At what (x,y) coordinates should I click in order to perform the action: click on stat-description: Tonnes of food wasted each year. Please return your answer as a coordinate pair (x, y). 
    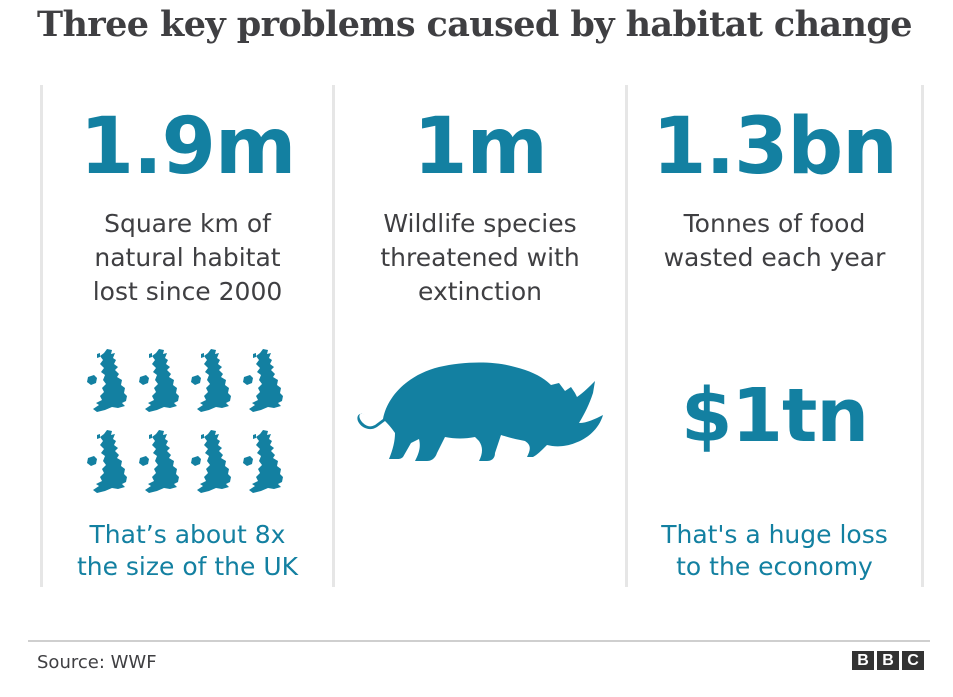
    Looking at the image, I should click on (774, 241).